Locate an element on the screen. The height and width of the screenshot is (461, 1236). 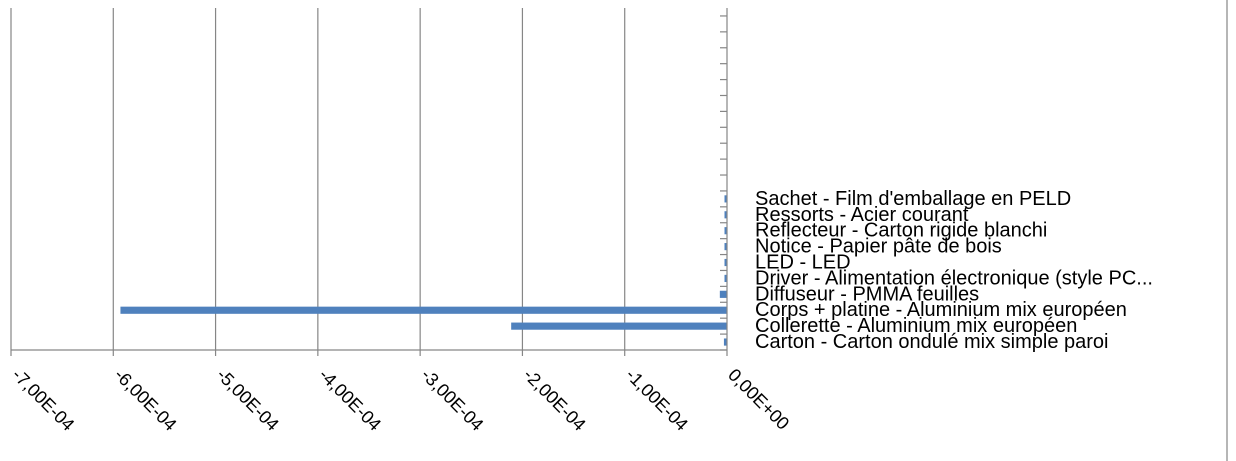
category-label: Ressorts - Acier courant is located at coordinates (862, 215).